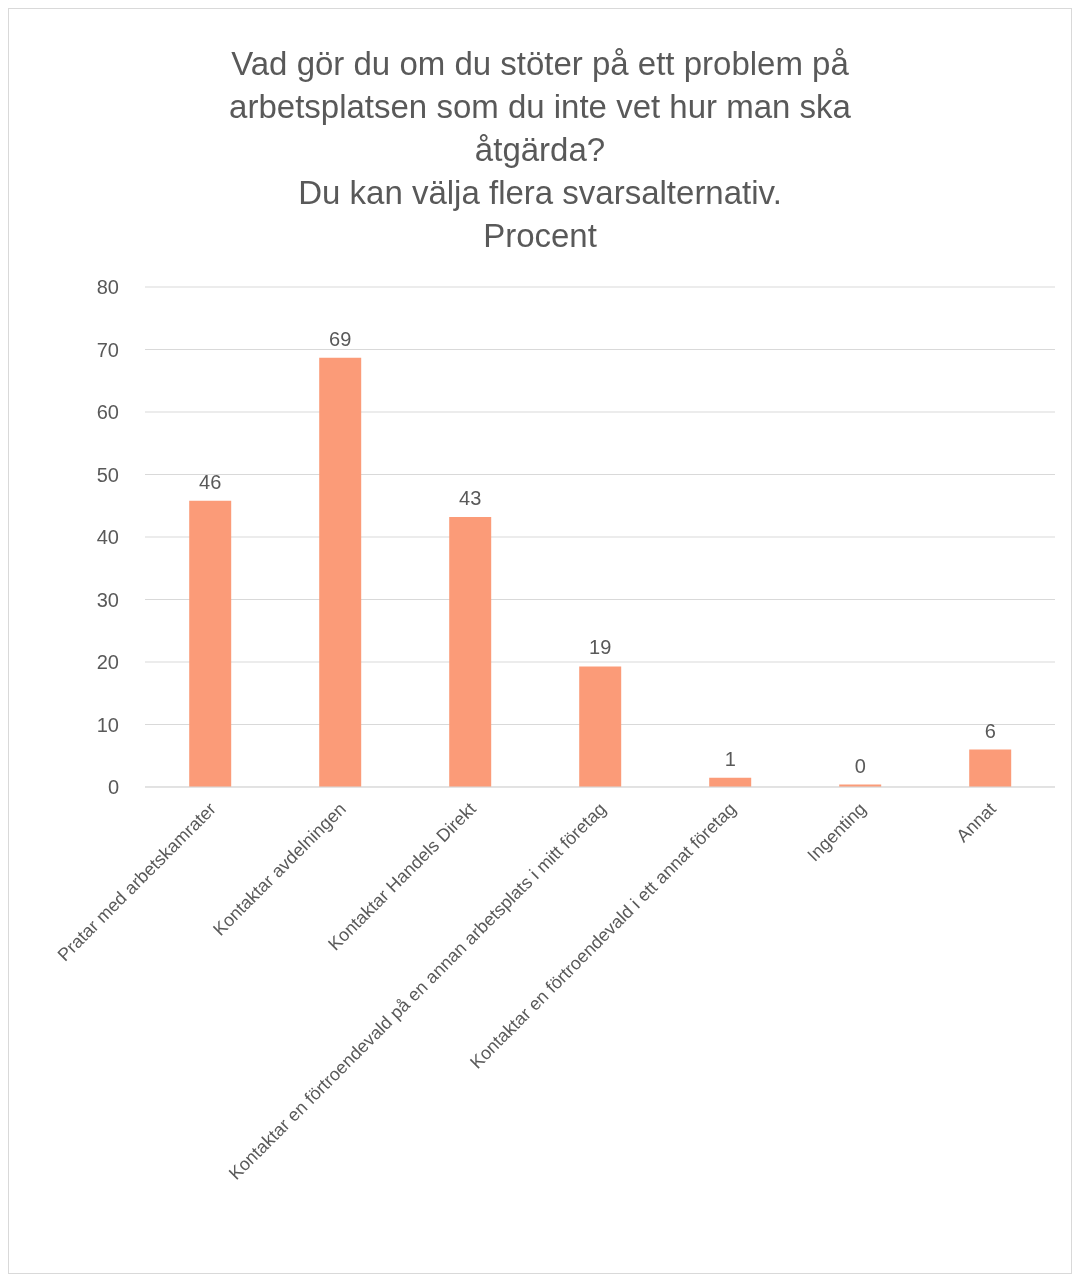 The image size is (1072, 1282). Describe the element at coordinates (340, 338) in the screenshot. I see `data-label: 69` at that location.